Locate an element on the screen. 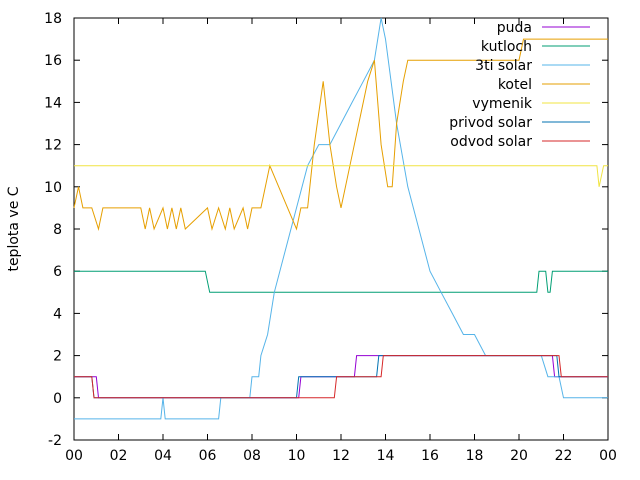  legend-label: privod solar is located at coordinates (490, 123).